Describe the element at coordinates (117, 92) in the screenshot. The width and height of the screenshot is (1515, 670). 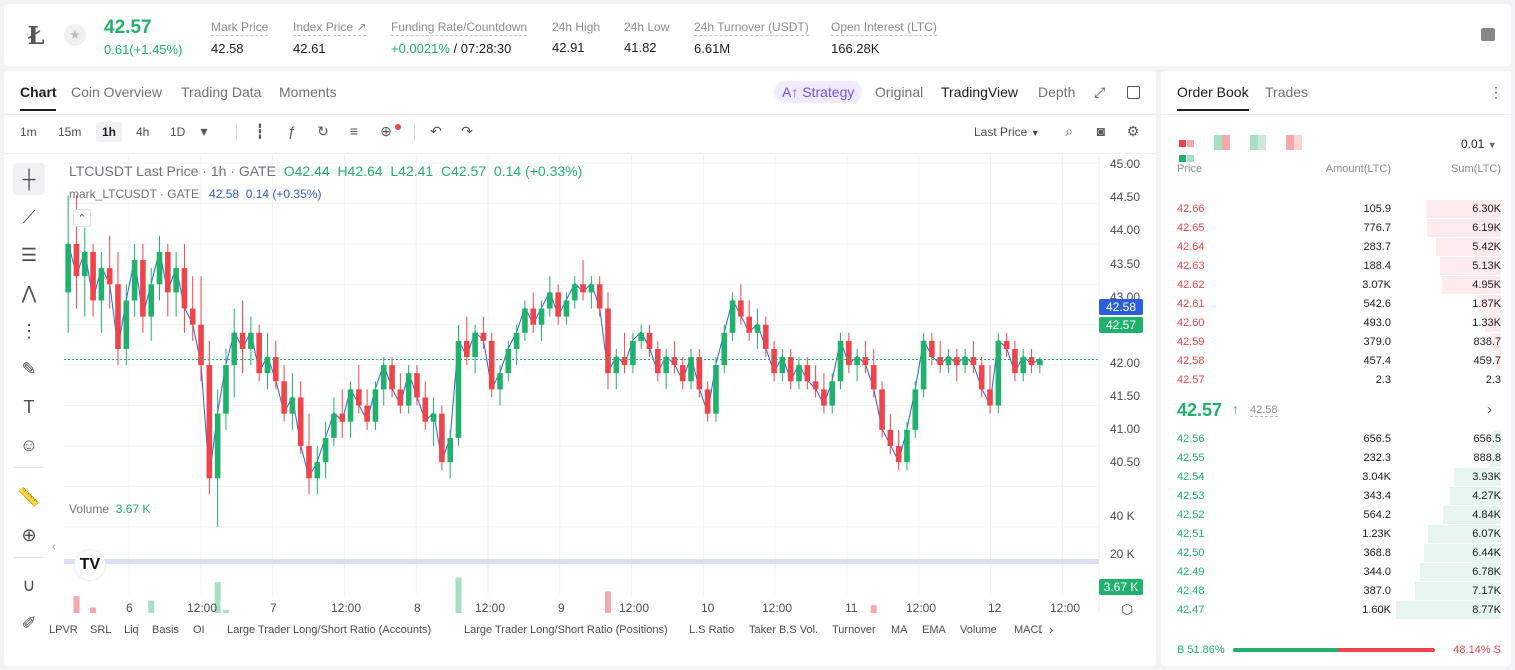
I see `tab-coin-overview: Coin Overview` at that location.